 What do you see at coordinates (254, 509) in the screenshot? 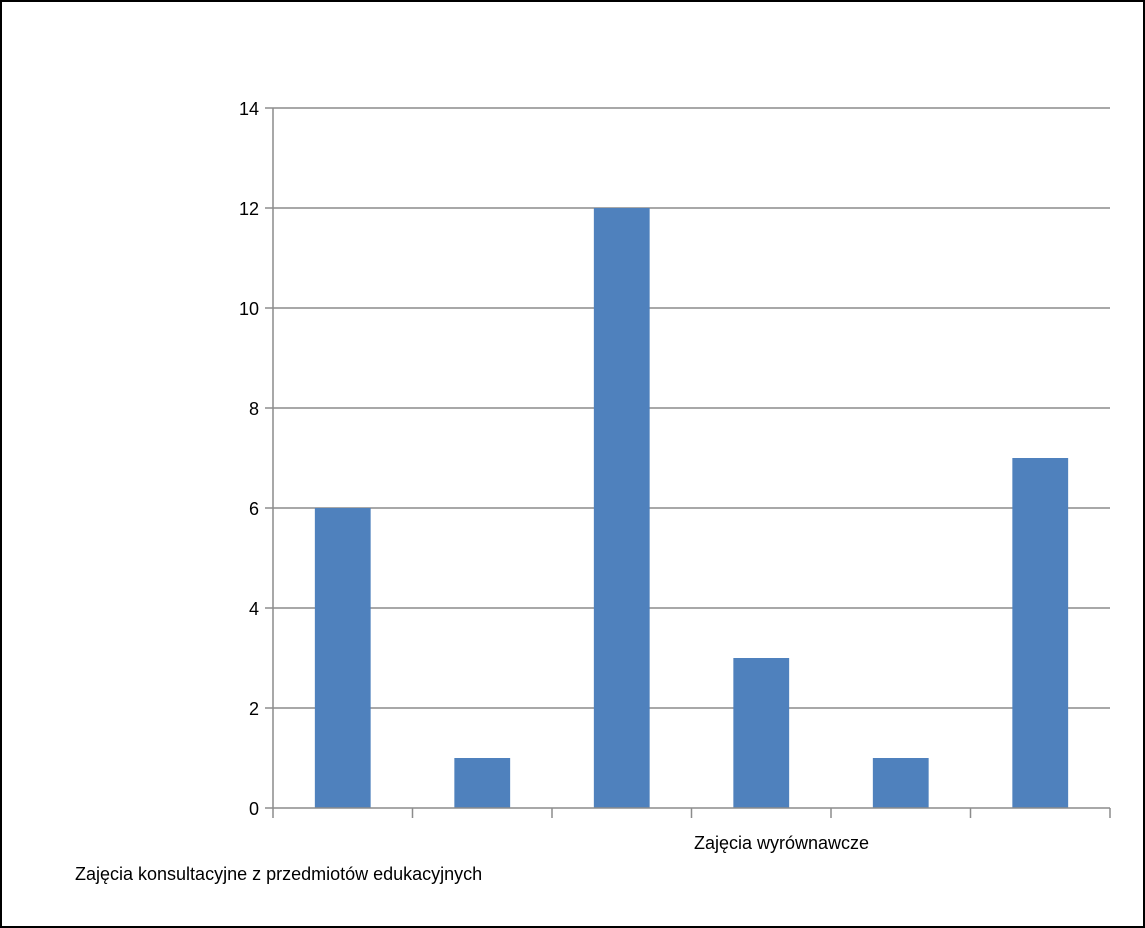
I see `y-tick-label-3: 6` at bounding box center [254, 509].